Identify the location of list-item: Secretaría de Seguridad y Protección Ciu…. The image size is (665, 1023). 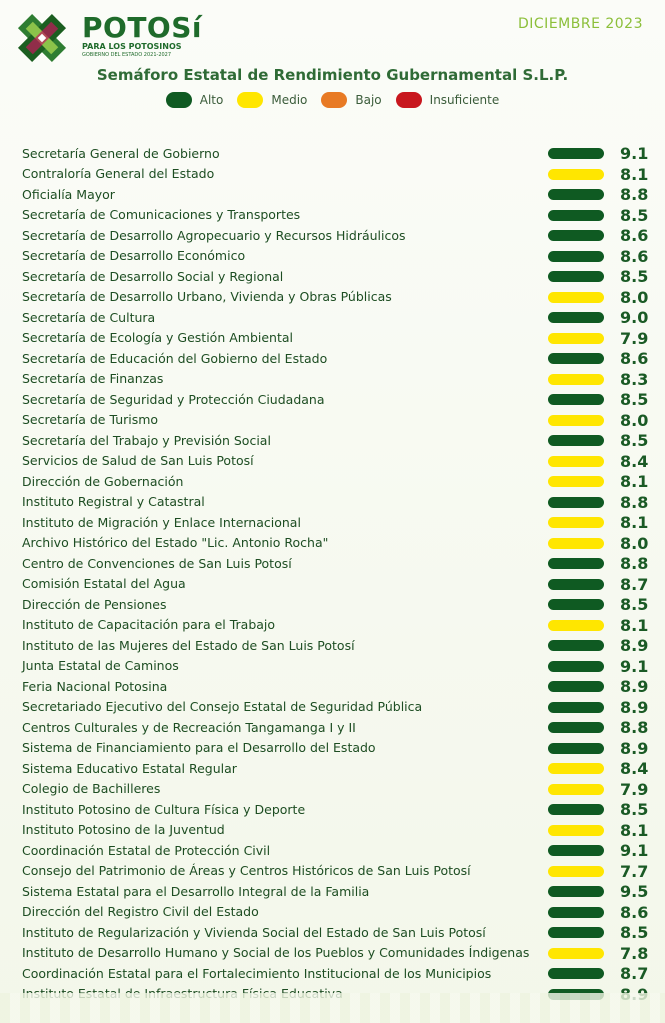
(337, 399).